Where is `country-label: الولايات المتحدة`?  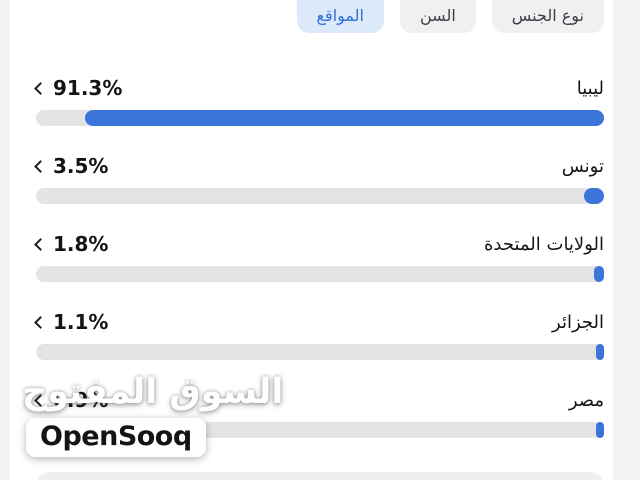 country-label: الولايات المتحدة is located at coordinates (543, 244).